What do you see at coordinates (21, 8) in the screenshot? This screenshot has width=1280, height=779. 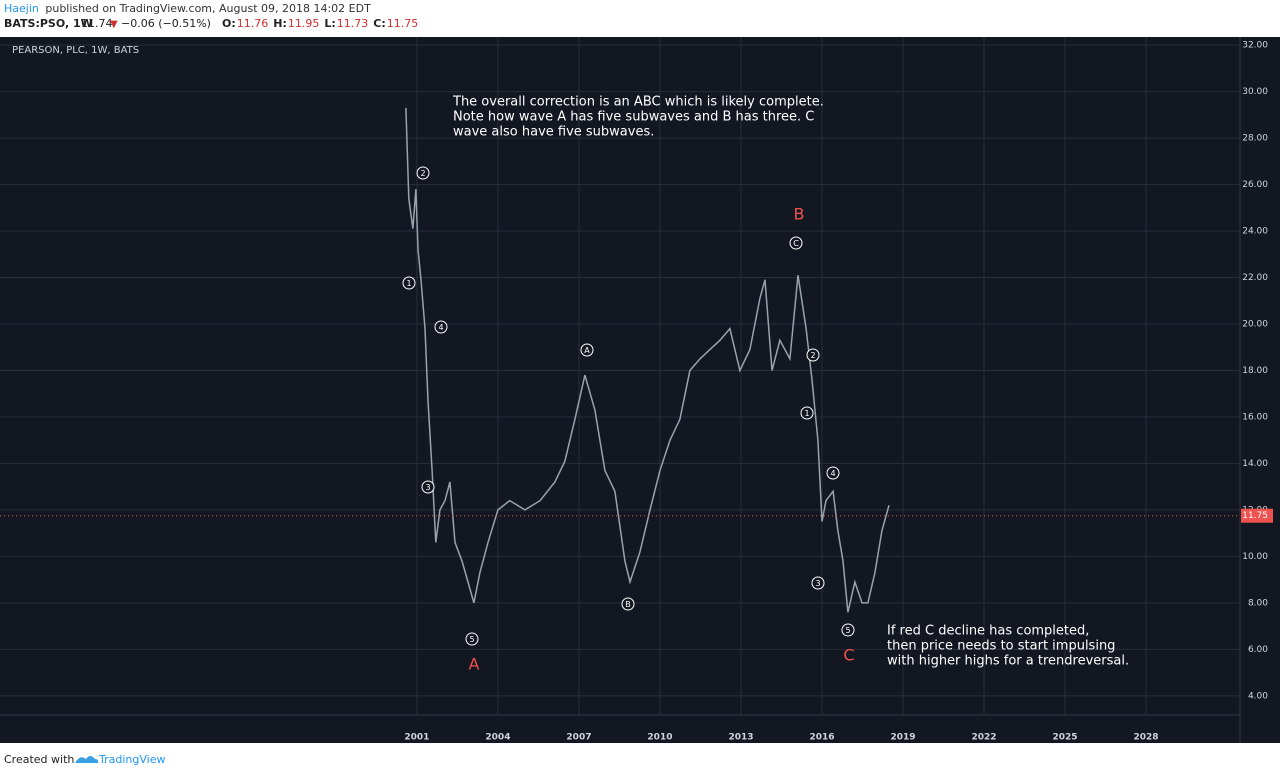 I see `author: Haejin` at bounding box center [21, 8].